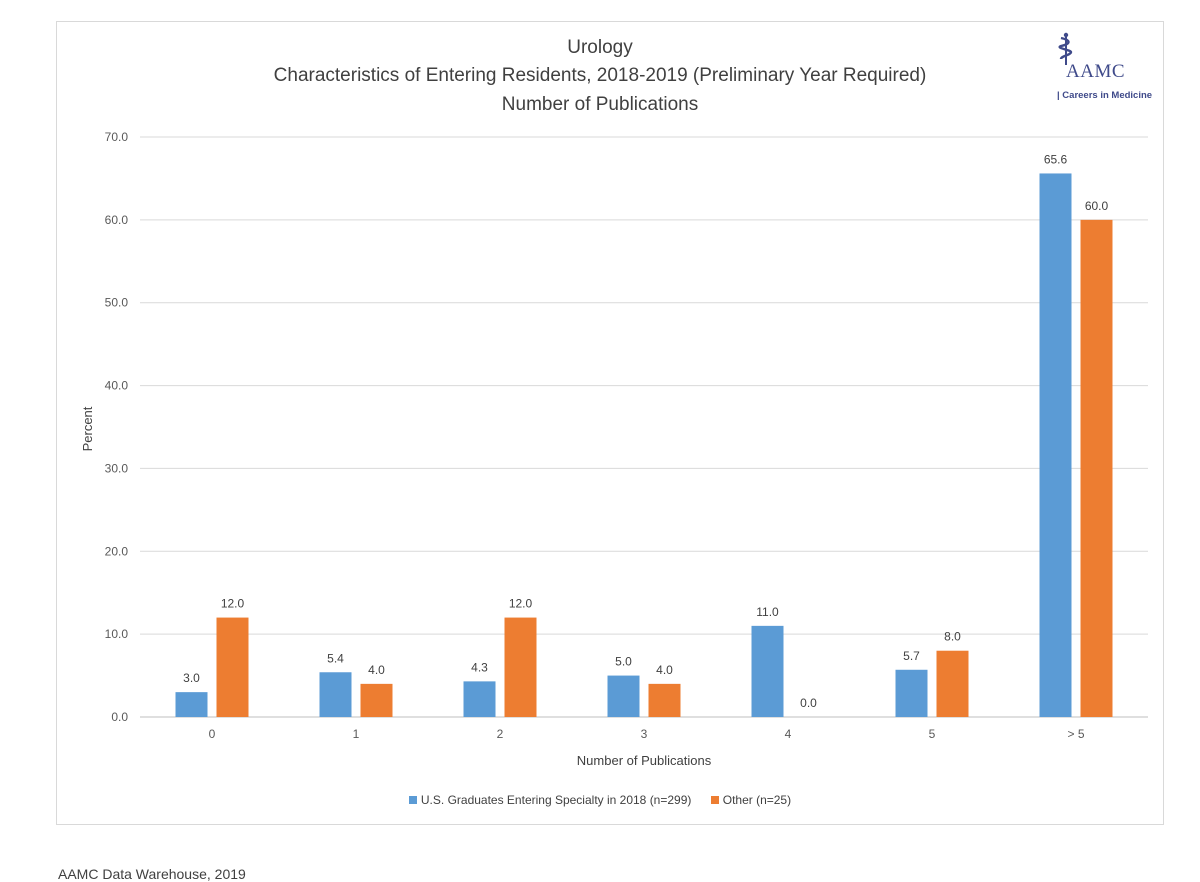  What do you see at coordinates (1075, 734) in the screenshot?
I see `x-tick-label: > 5` at bounding box center [1075, 734].